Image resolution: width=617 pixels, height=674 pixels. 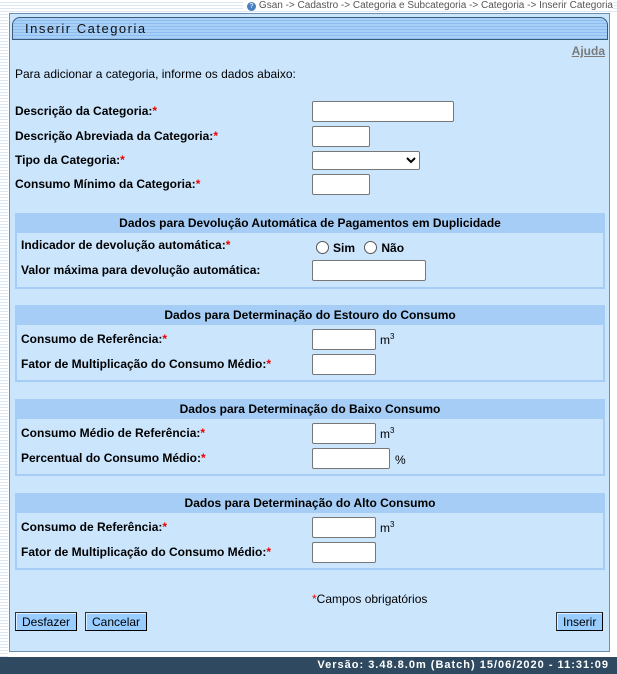 What do you see at coordinates (46, 621) in the screenshot?
I see `desfazer-button: Desfazer` at bounding box center [46, 621].